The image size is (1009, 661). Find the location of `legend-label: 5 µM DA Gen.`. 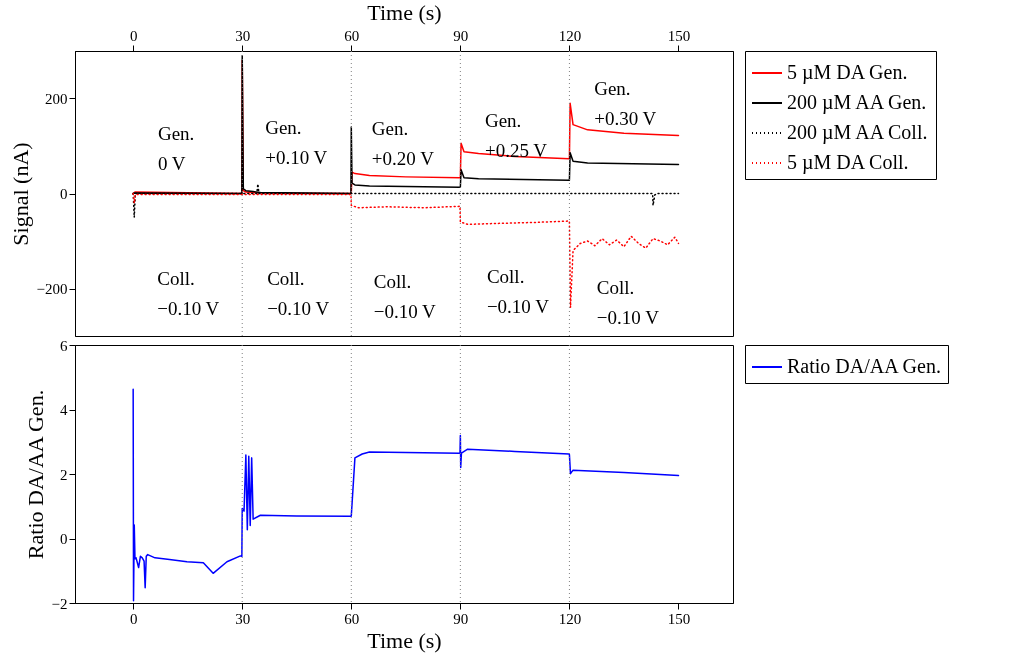

legend-label: 5 µM DA Gen. is located at coordinates (847, 72).